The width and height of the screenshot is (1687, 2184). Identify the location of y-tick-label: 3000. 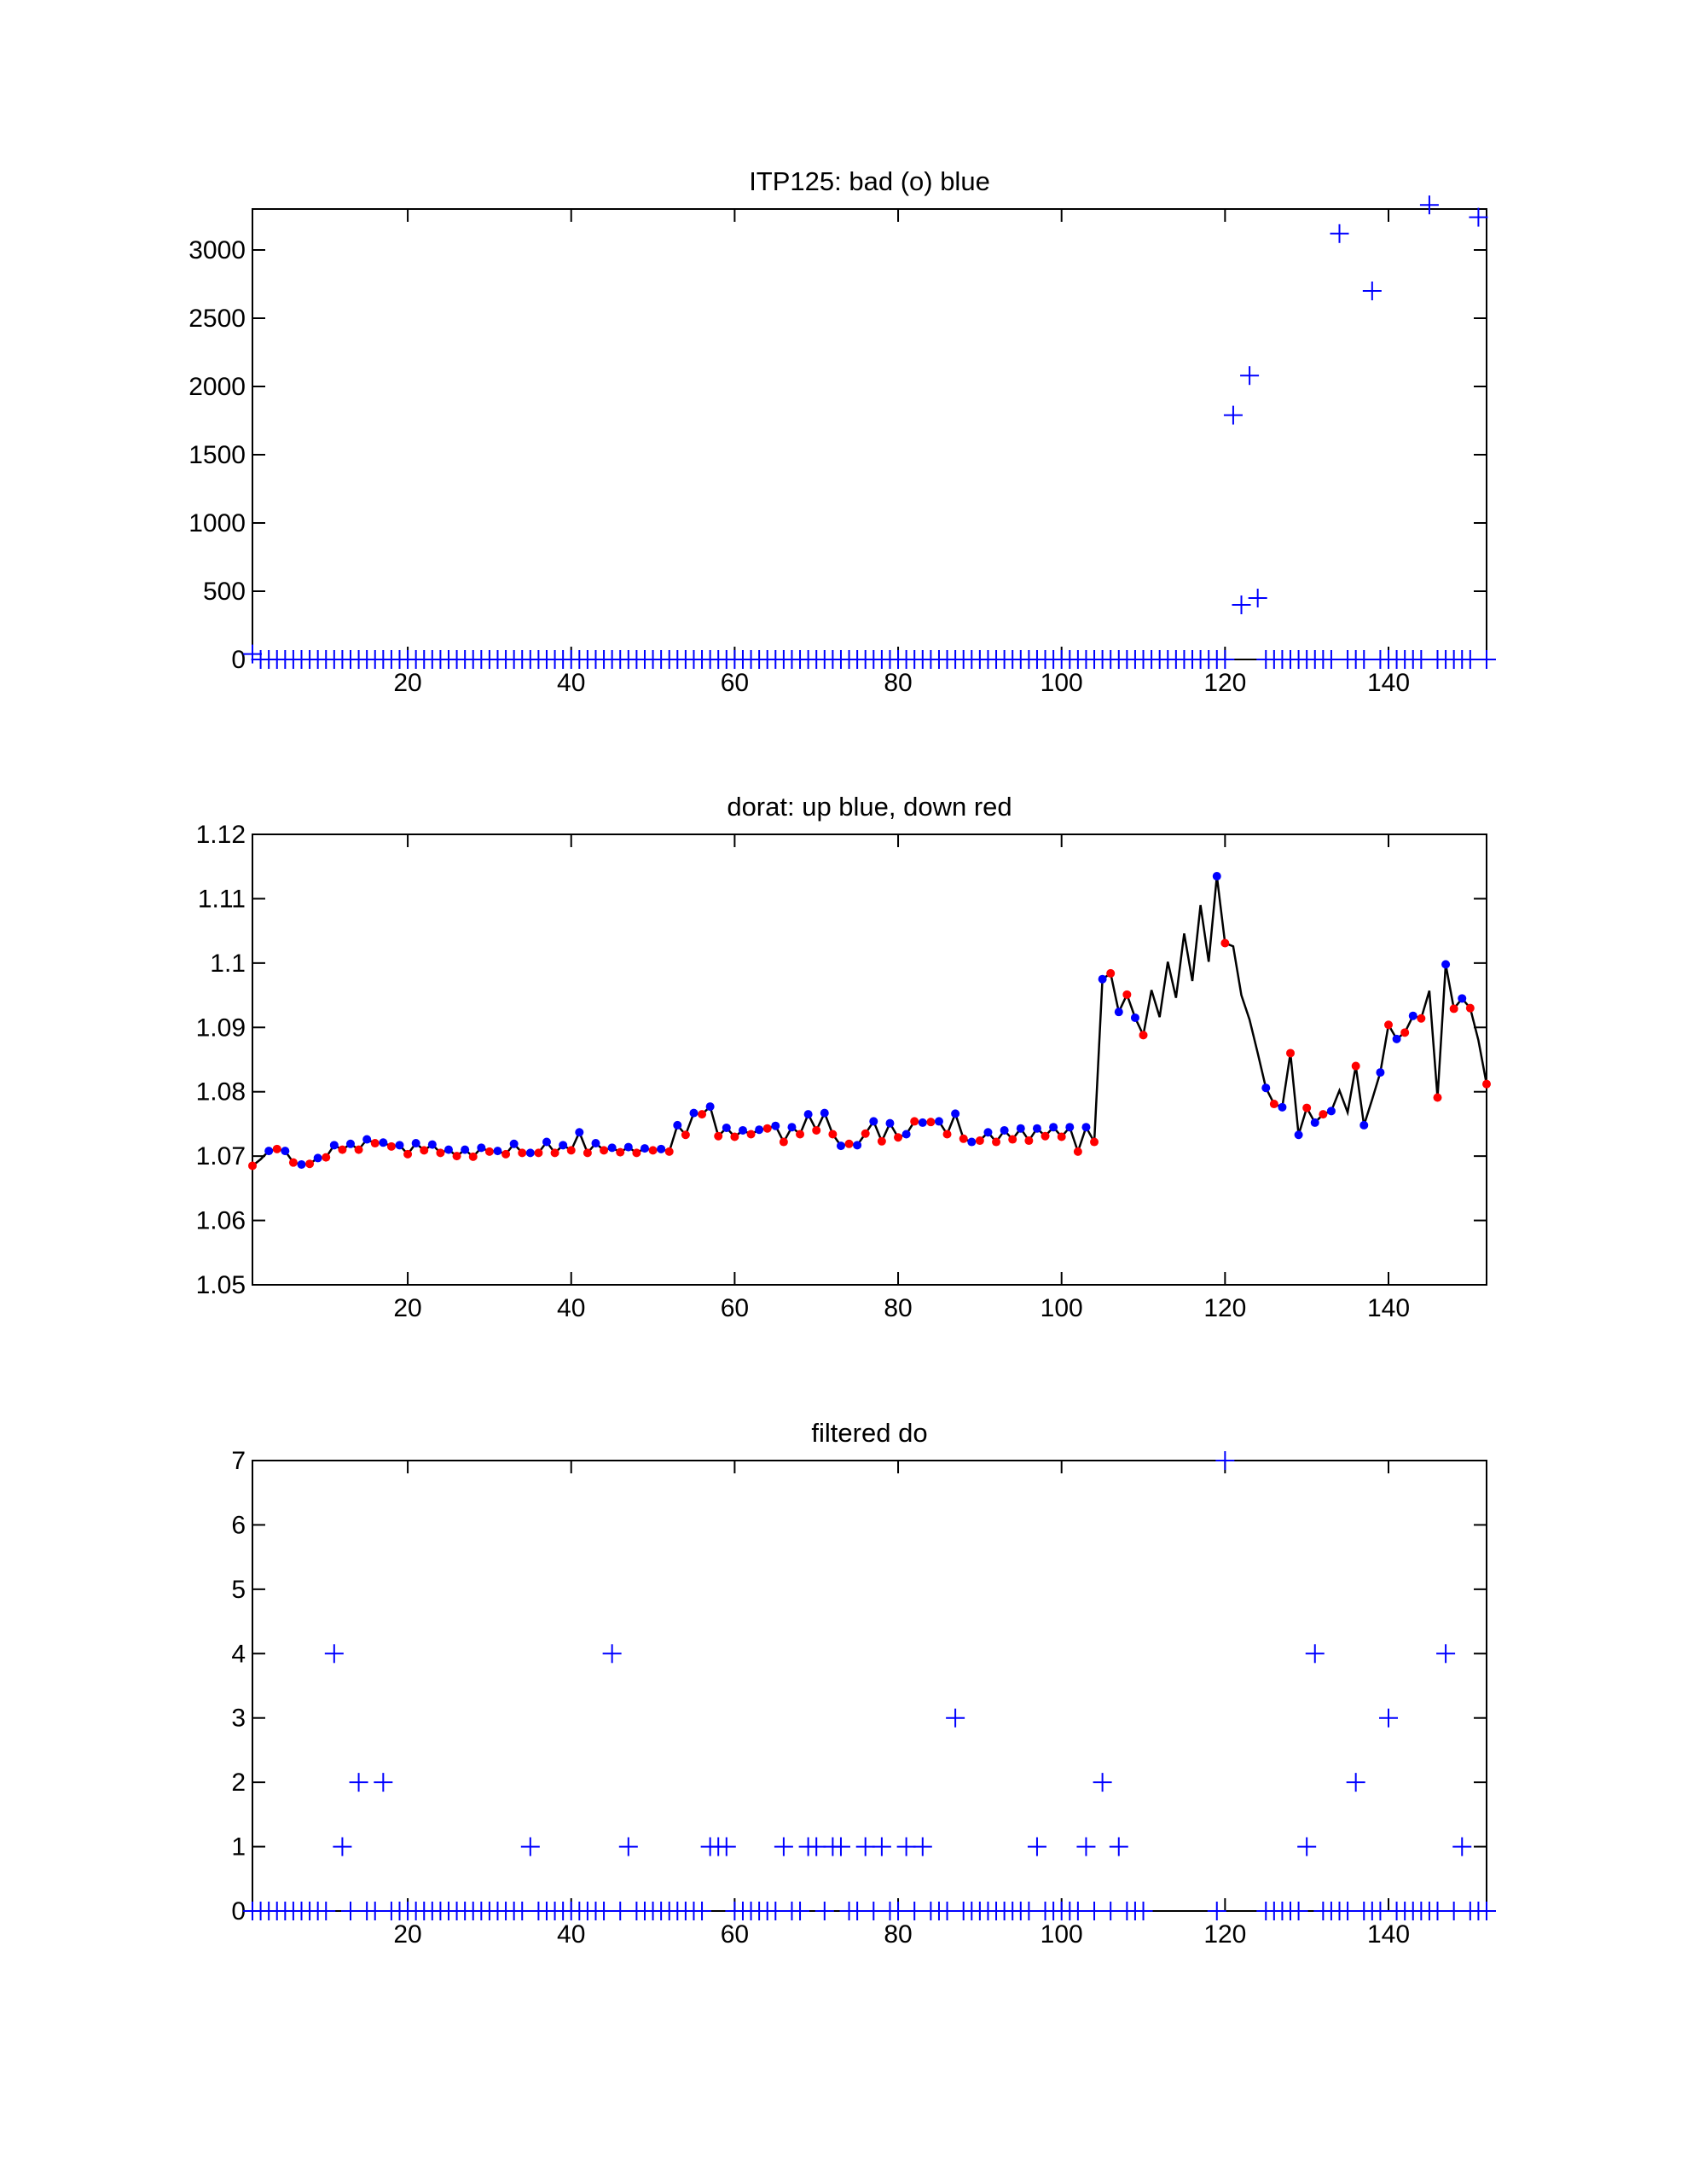
(217, 250).